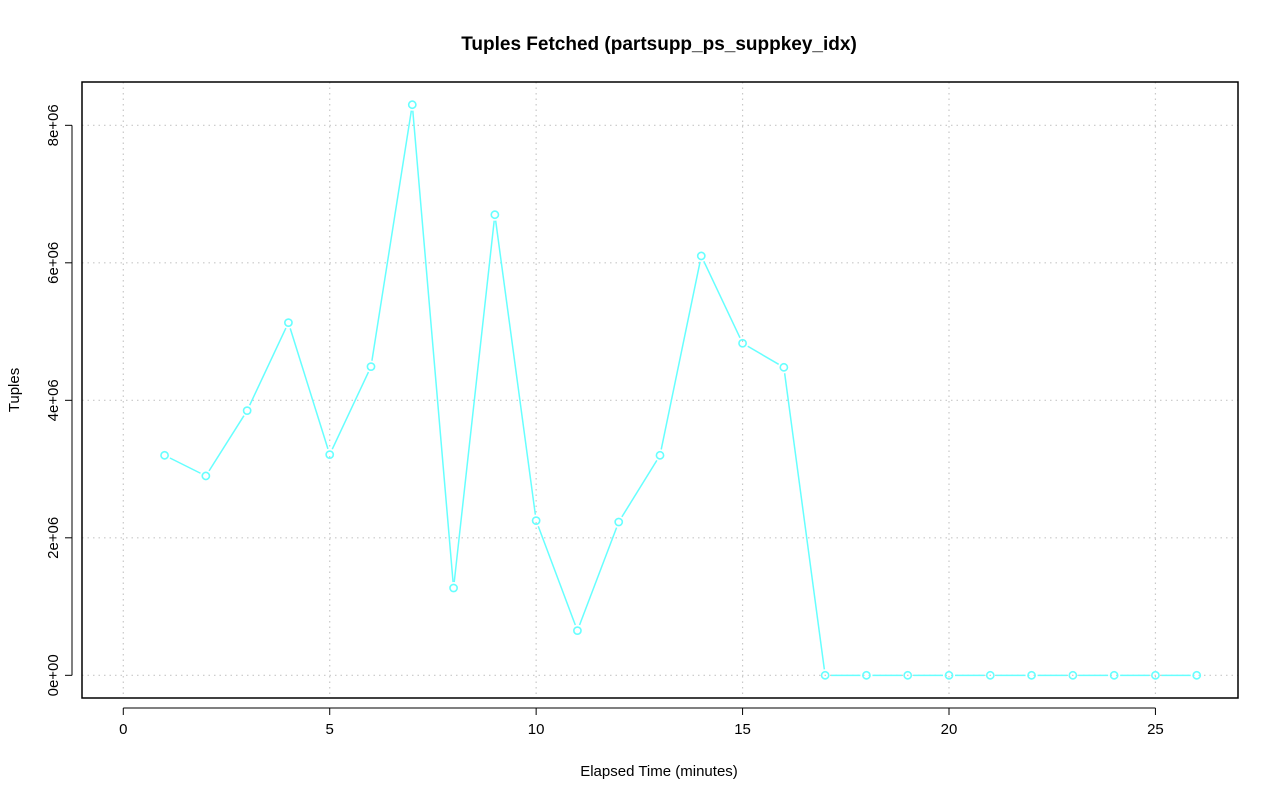 The image size is (1280, 806). What do you see at coordinates (53, 400) in the screenshot?
I see `y-tick-label: 4e+06` at bounding box center [53, 400].